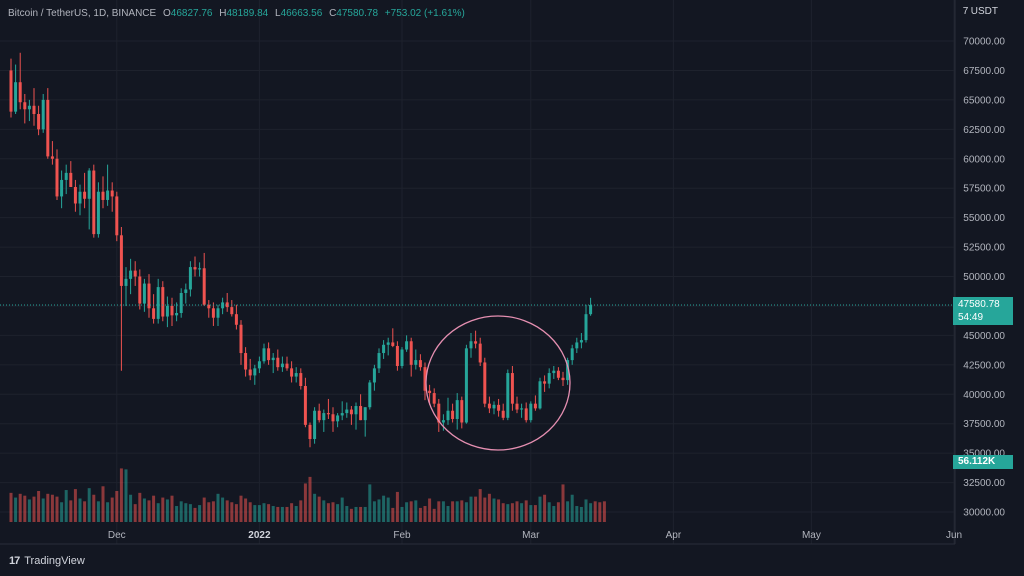 Image resolution: width=1024 pixels, height=576 pixels. Describe the element at coordinates (984, 42) in the screenshot. I see `price-tick-label: 70000.00` at that location.